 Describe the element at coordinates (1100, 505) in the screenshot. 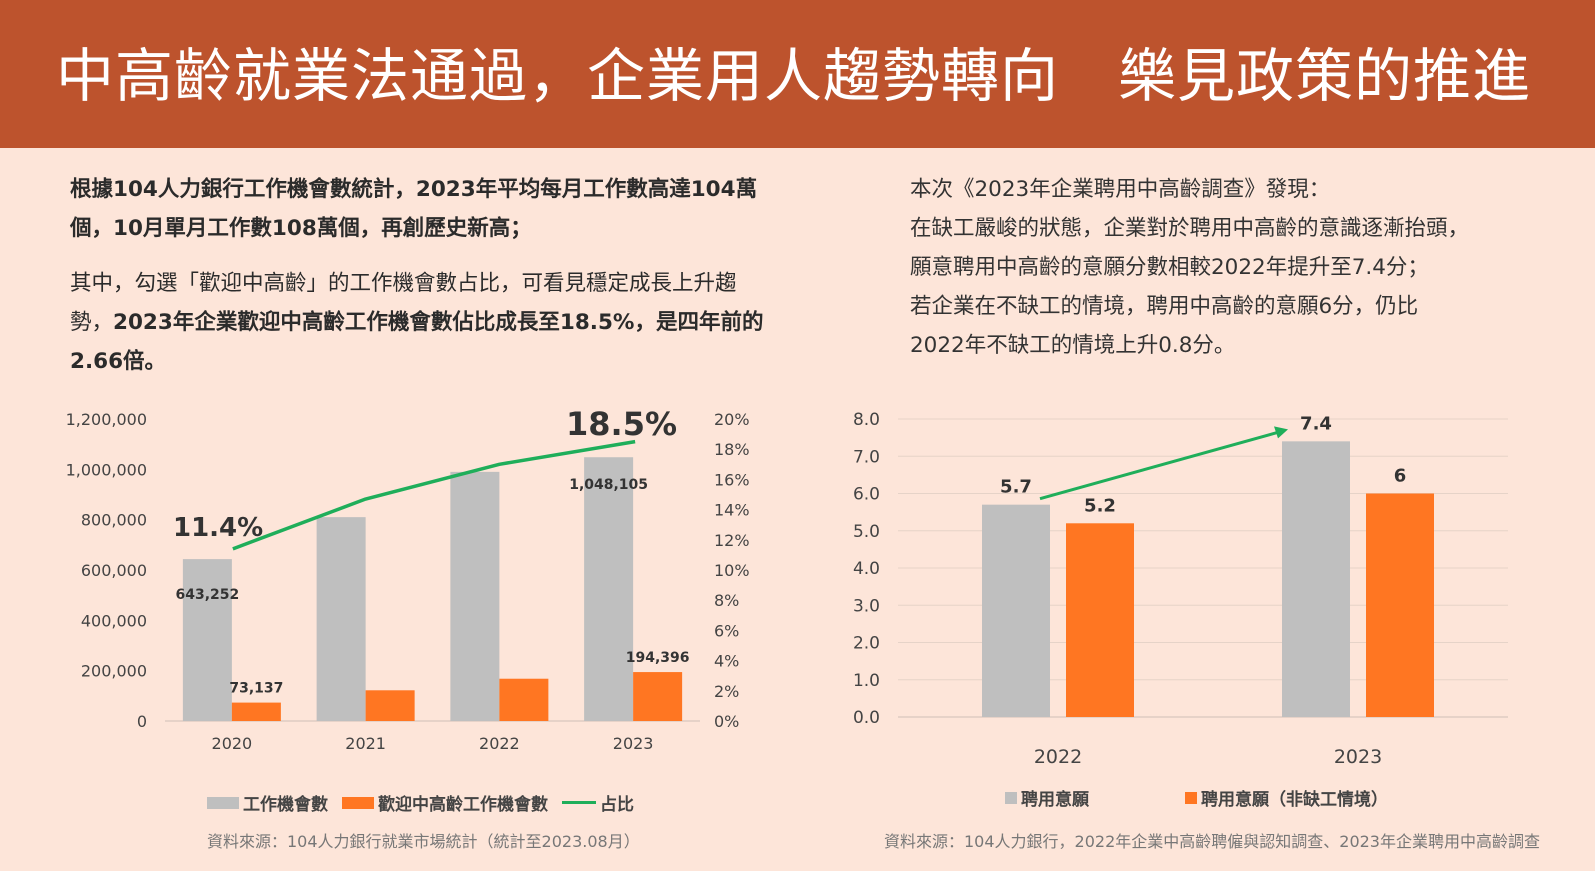

I see `bar-label-willingness-no-shortage: 5.2` at that location.